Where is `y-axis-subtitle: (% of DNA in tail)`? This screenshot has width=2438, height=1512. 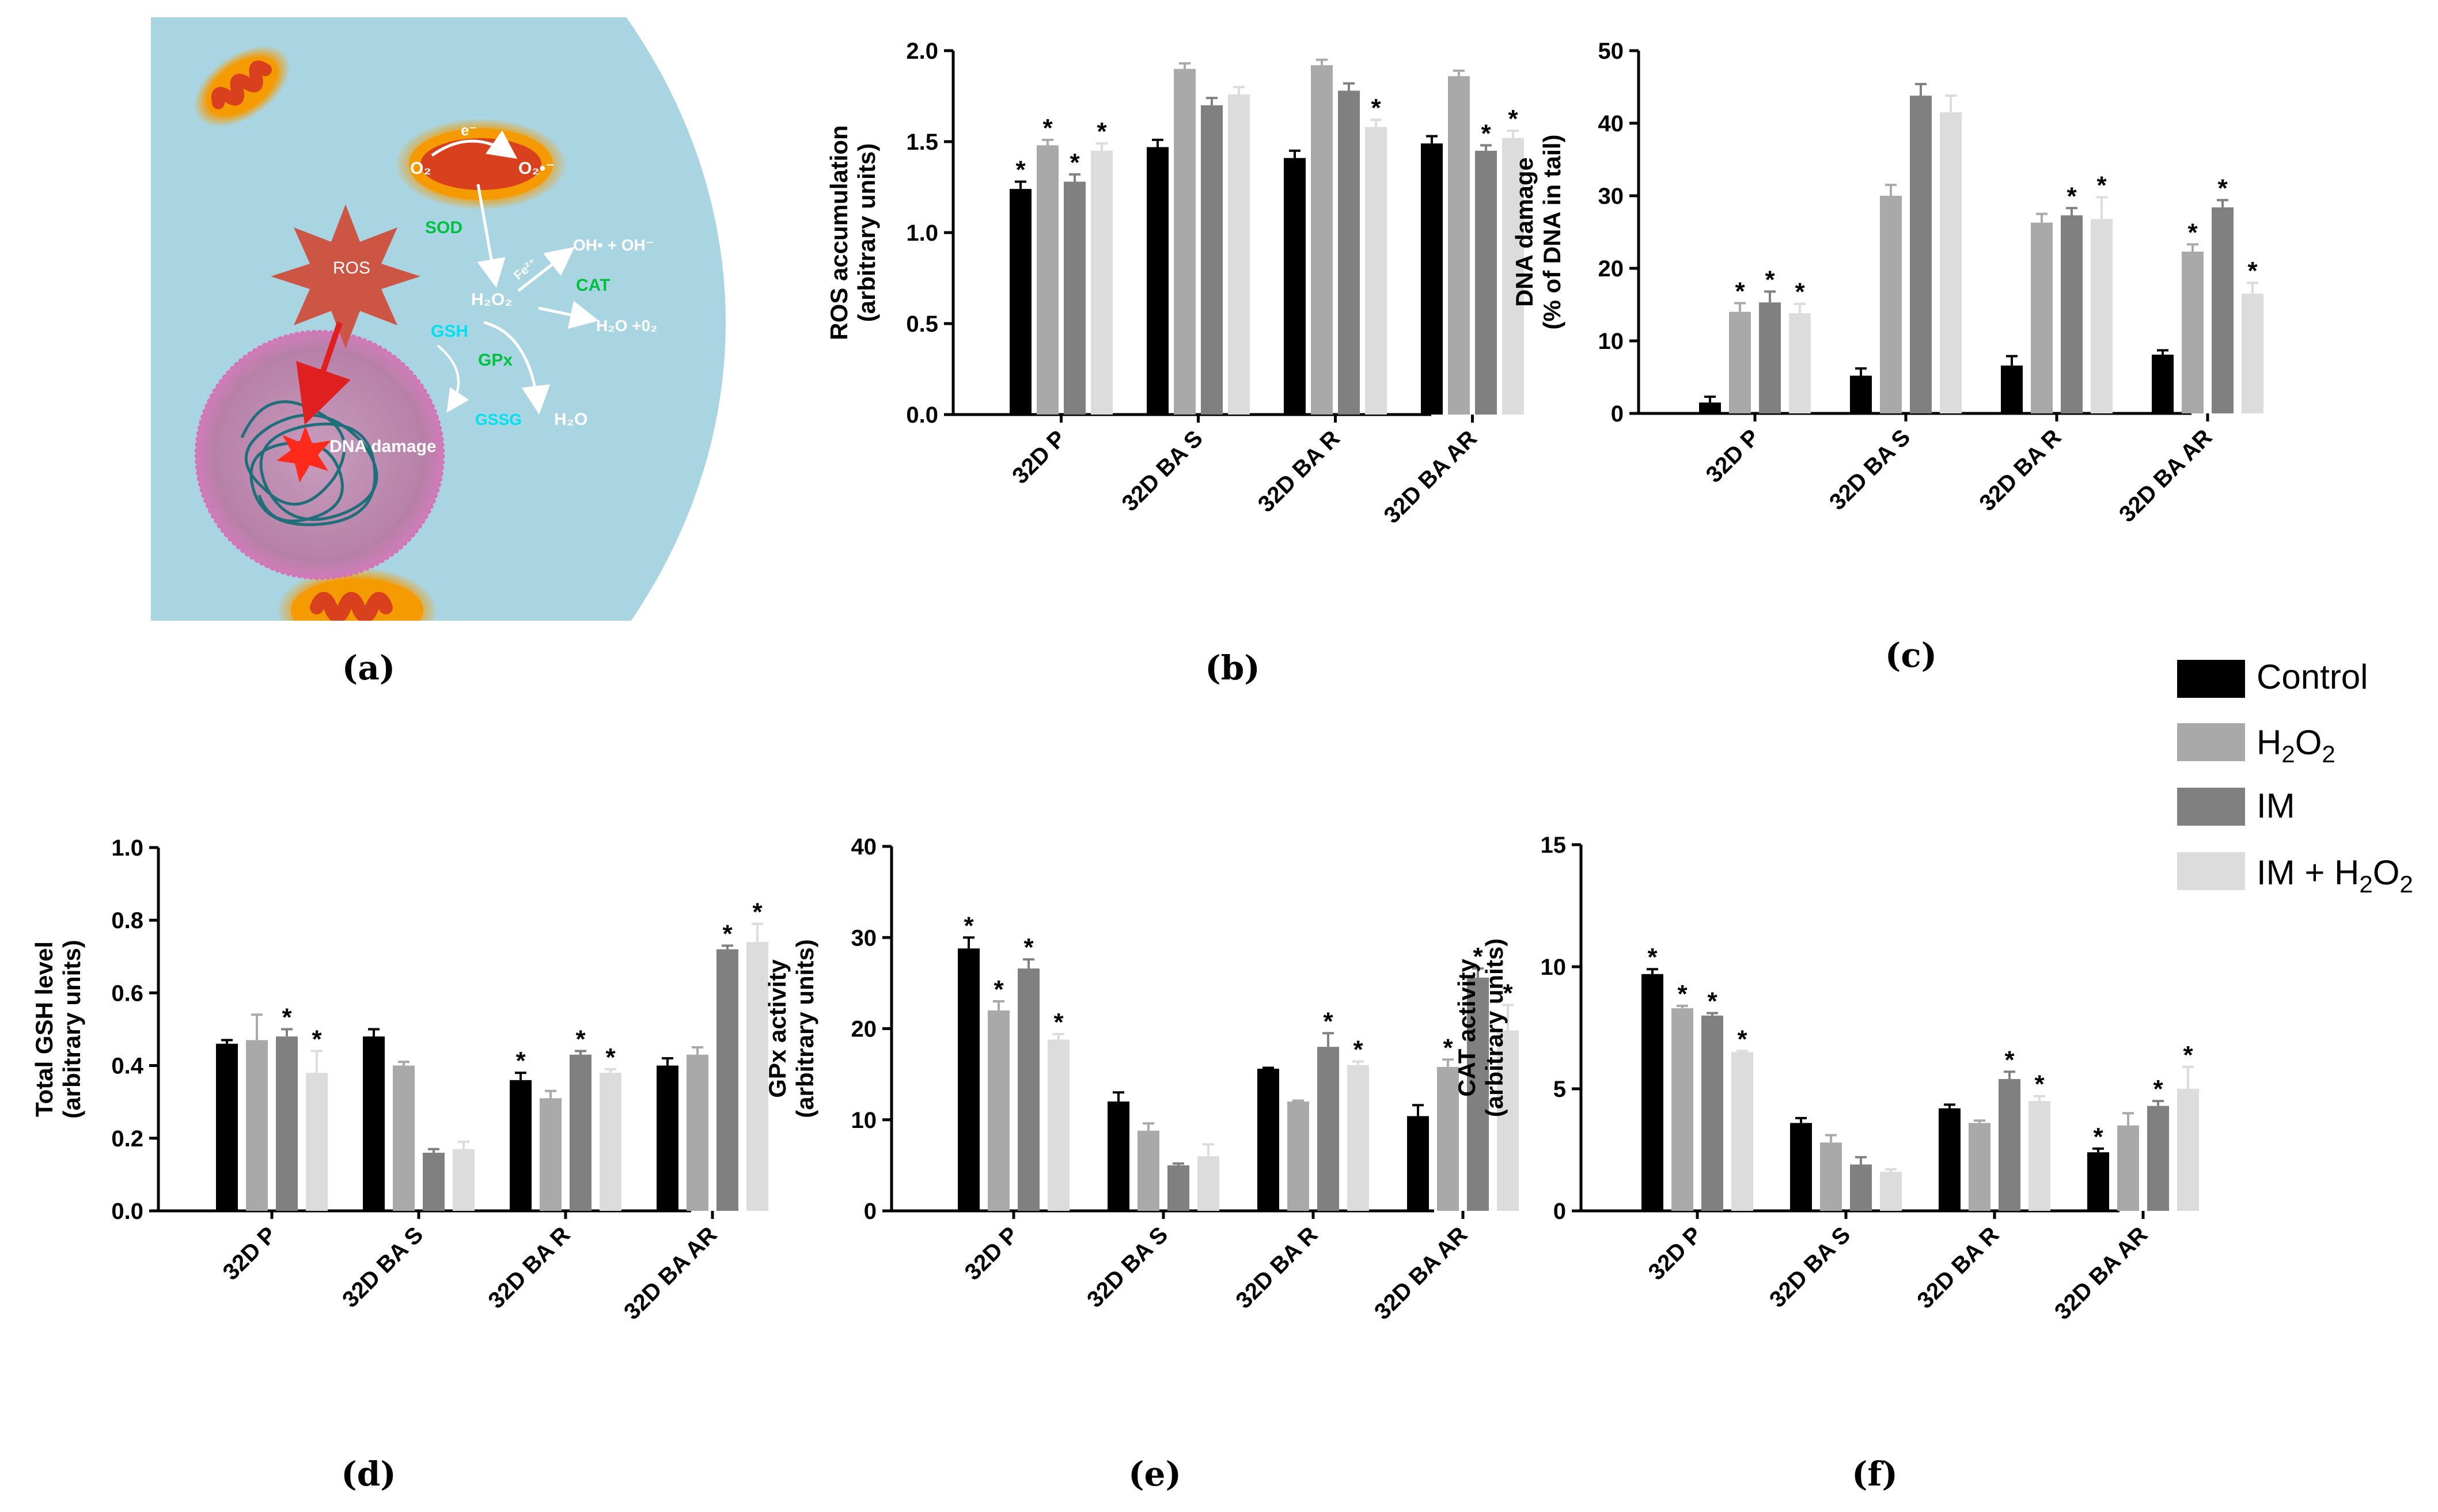
y-axis-subtitle: (% of DNA in tail) is located at coordinates (1552, 231).